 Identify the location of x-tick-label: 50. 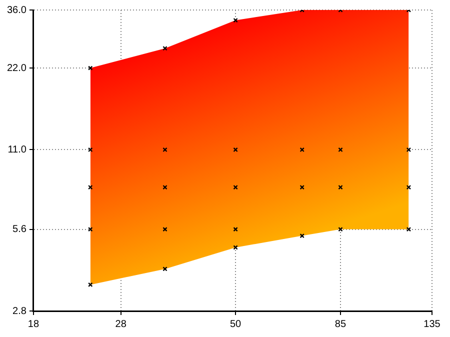
(236, 324).